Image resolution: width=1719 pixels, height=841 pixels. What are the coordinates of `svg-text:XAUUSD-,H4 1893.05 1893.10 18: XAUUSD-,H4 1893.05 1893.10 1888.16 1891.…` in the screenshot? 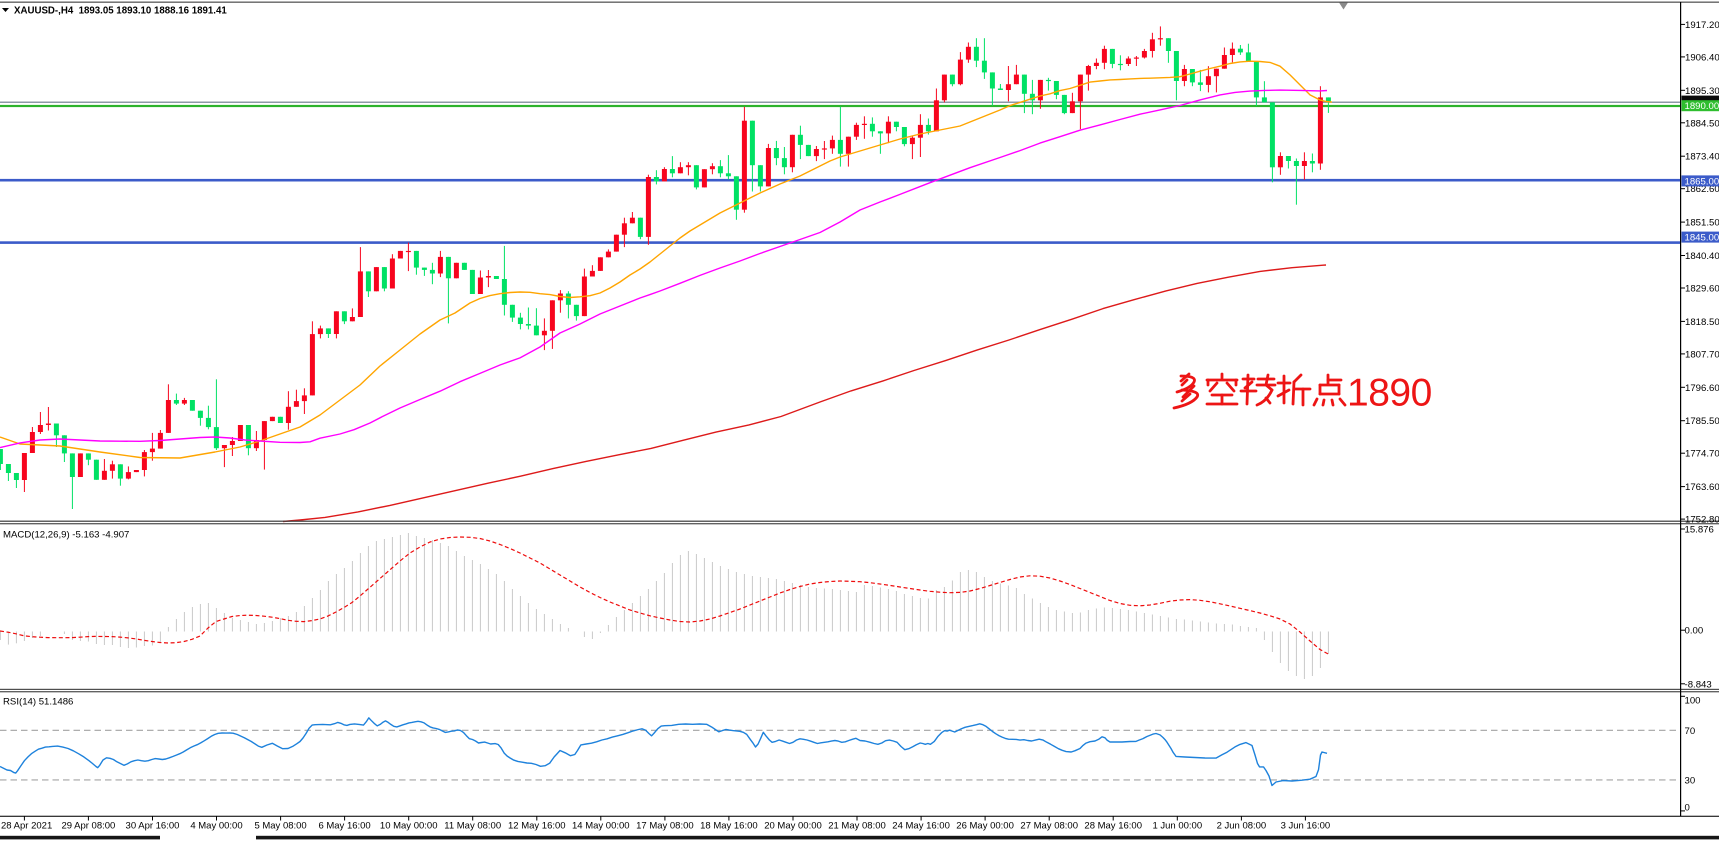 It's located at (120, 10).